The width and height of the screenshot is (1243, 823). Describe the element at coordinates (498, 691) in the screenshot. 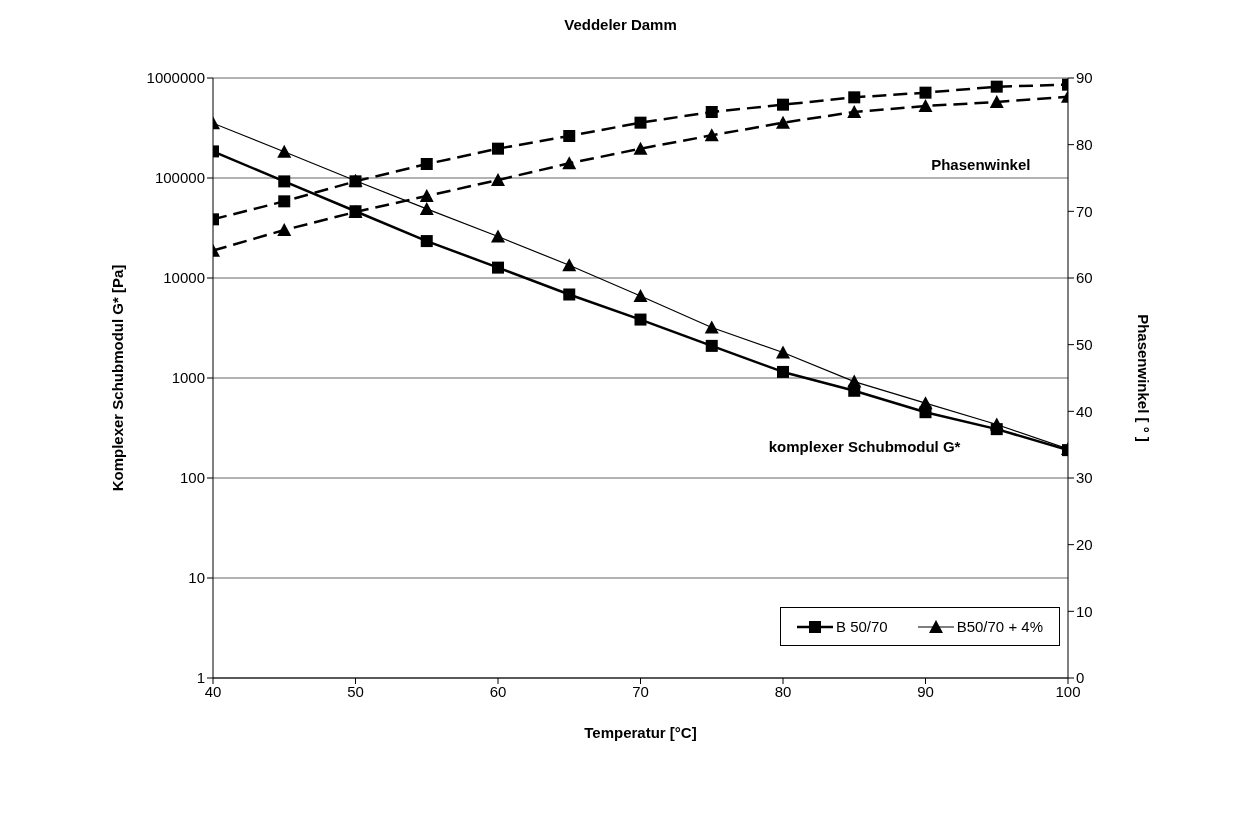

I see `x-tick-label: 60` at that location.